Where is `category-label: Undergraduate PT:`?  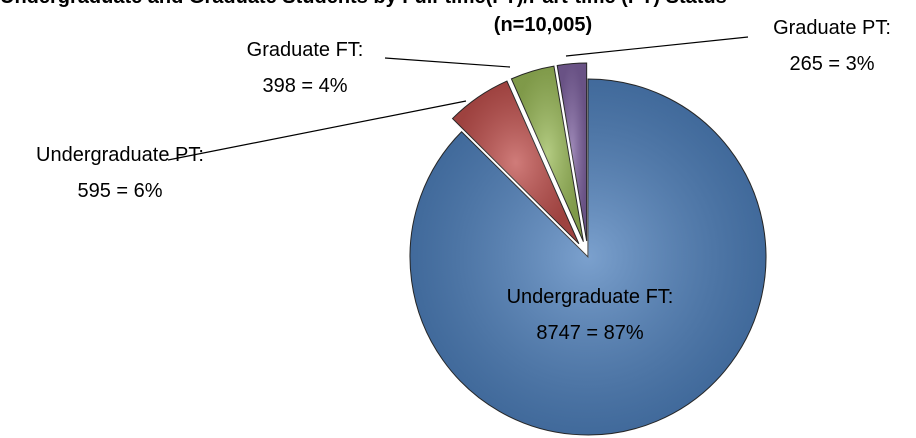 category-label: Undergraduate PT: is located at coordinates (120, 155).